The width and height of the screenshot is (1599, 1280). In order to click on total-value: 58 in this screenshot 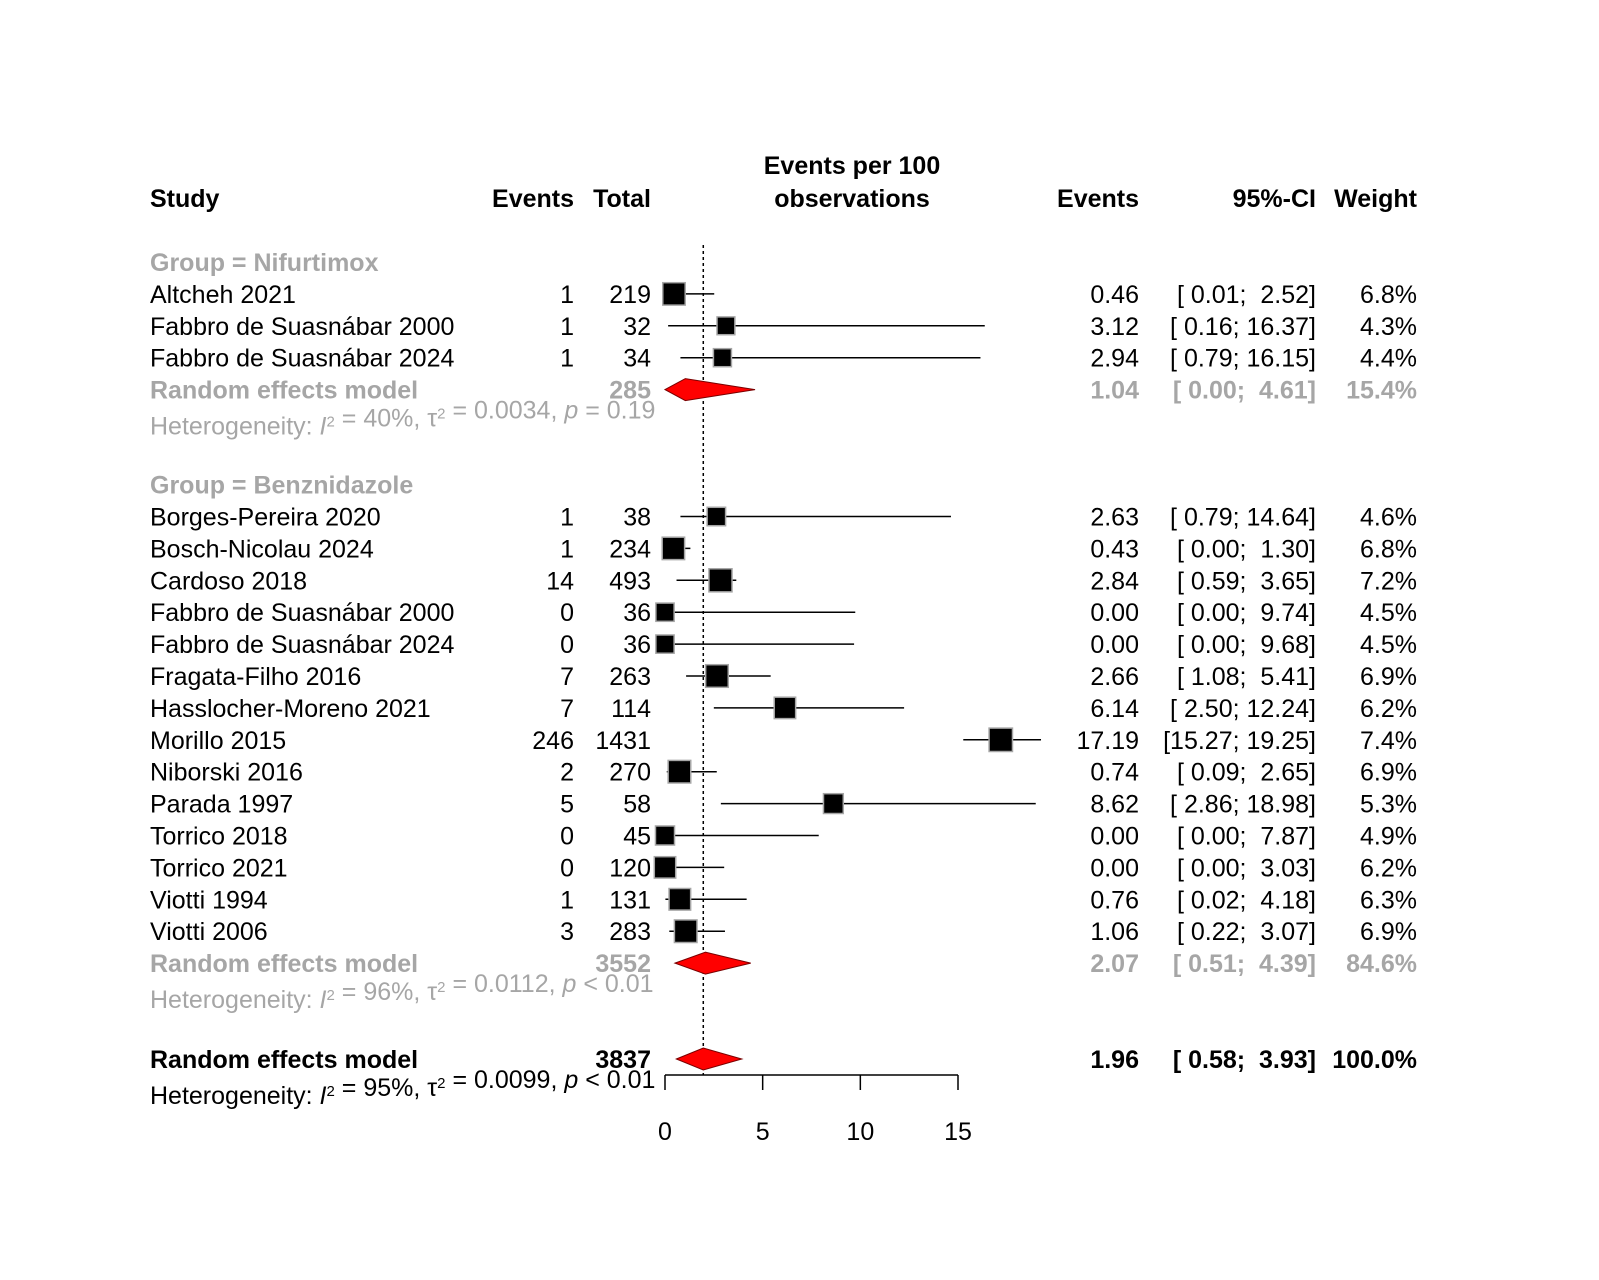, I will do `click(637, 805)`.